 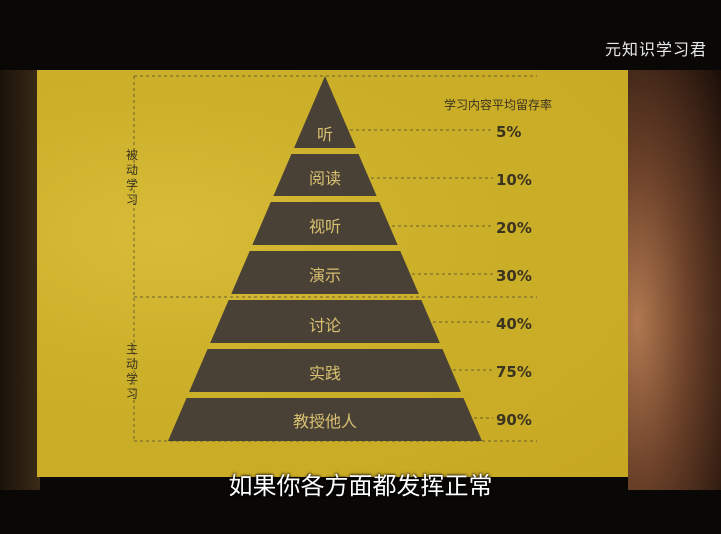 What do you see at coordinates (655, 49) in the screenshot?
I see `channel-watermark: 元知识学习君` at bounding box center [655, 49].